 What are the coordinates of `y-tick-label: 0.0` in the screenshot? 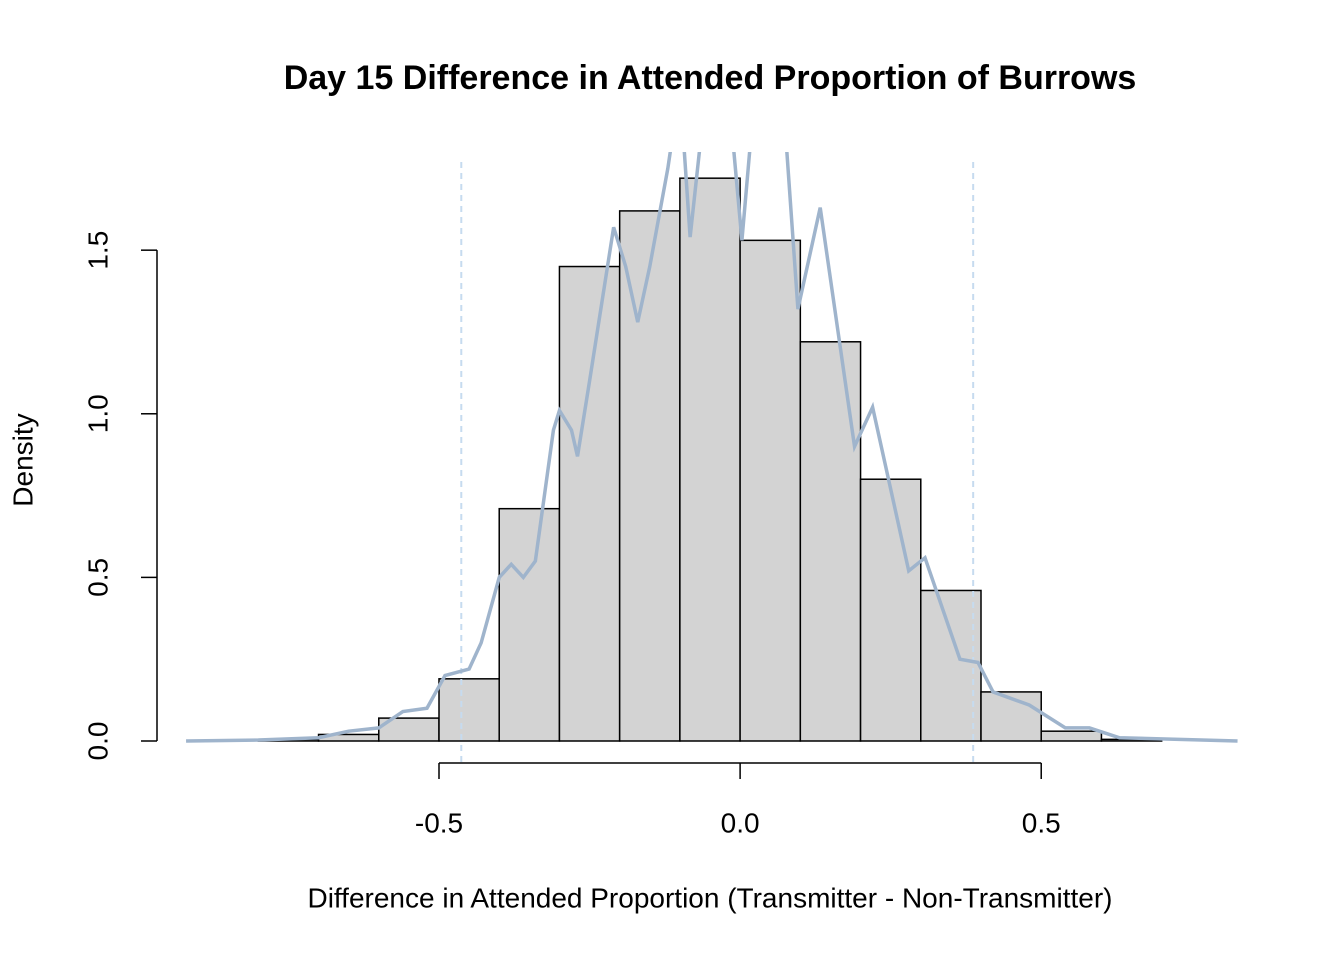 It's located at (97, 741).